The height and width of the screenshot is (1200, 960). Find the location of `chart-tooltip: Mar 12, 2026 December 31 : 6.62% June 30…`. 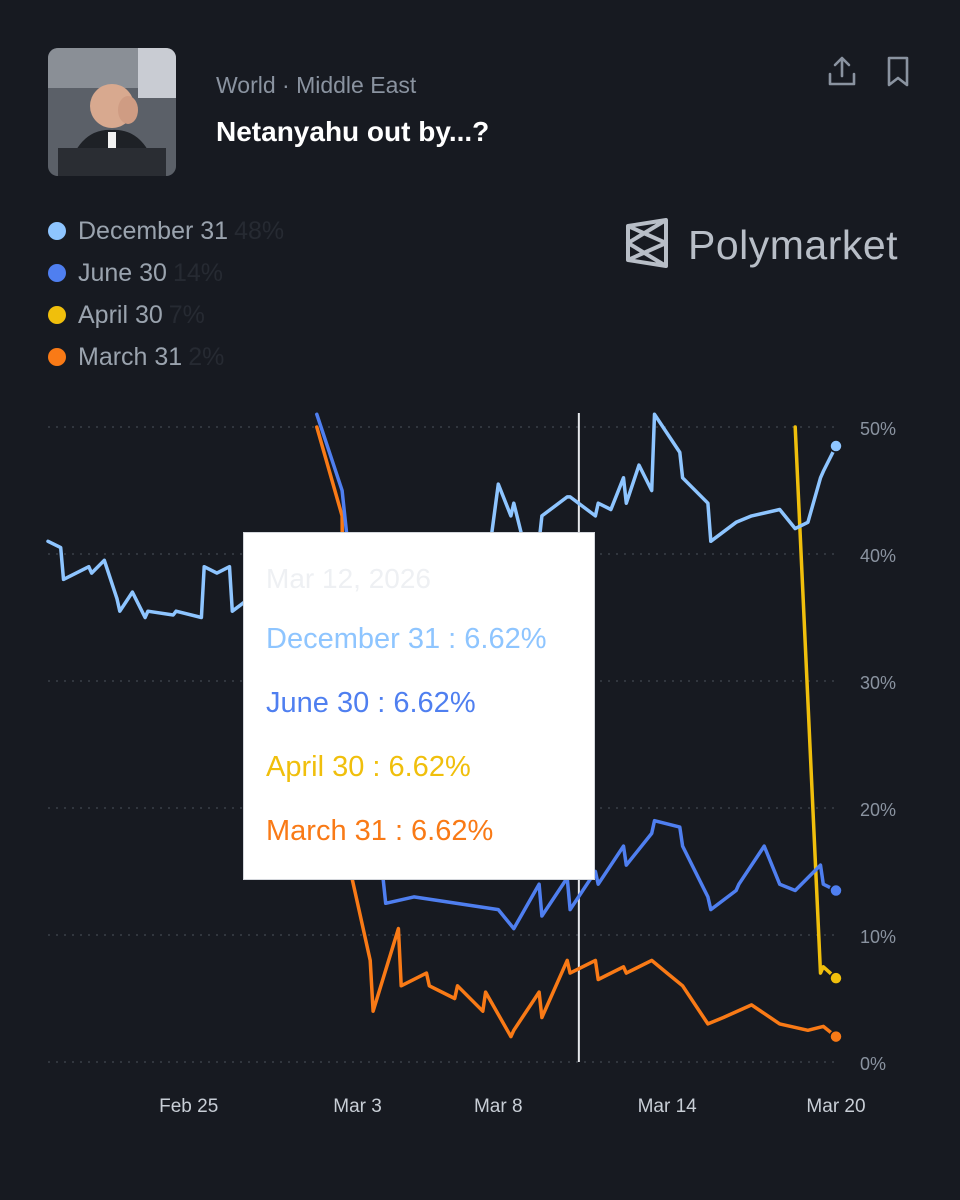

chart-tooltip: Mar 12, 2026 December 31 : 6.62% June 30… is located at coordinates (419, 706).